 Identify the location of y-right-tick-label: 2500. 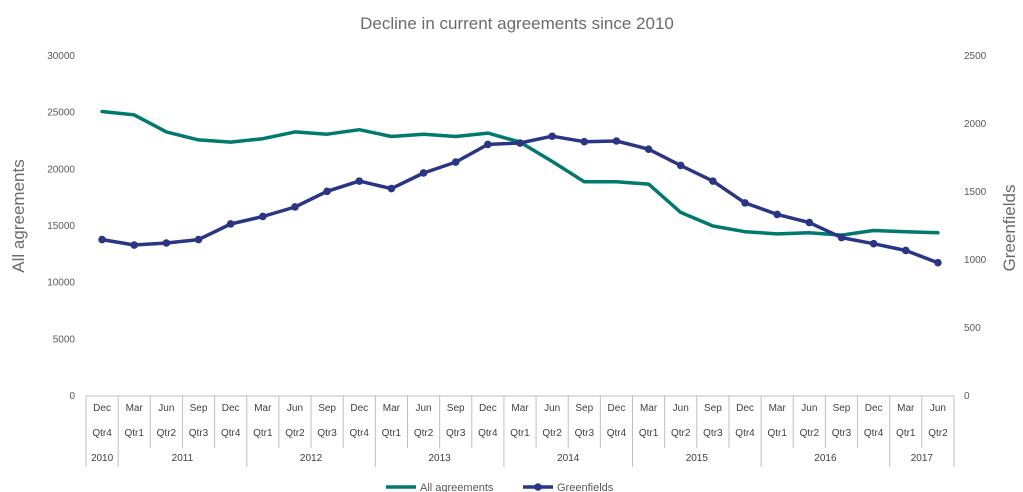
(975, 56).